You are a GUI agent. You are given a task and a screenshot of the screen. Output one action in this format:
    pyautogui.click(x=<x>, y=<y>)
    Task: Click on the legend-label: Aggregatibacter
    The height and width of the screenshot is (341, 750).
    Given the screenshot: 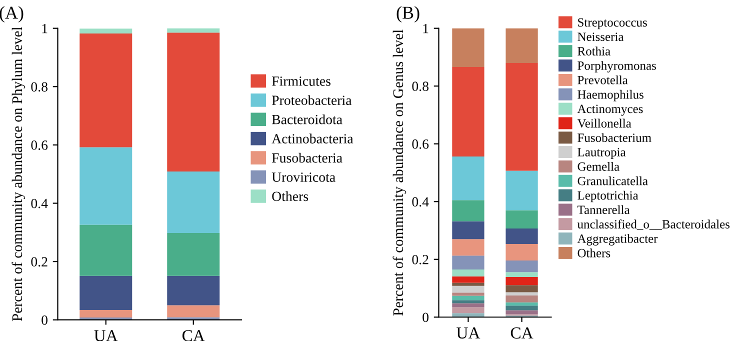 What is the action you would take?
    pyautogui.click(x=617, y=240)
    